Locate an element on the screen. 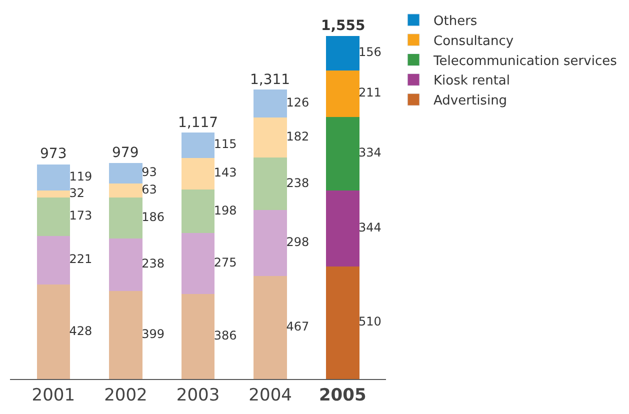 Image resolution: width=629 pixels, height=414 pixels. data-label: 298 is located at coordinates (298, 242).